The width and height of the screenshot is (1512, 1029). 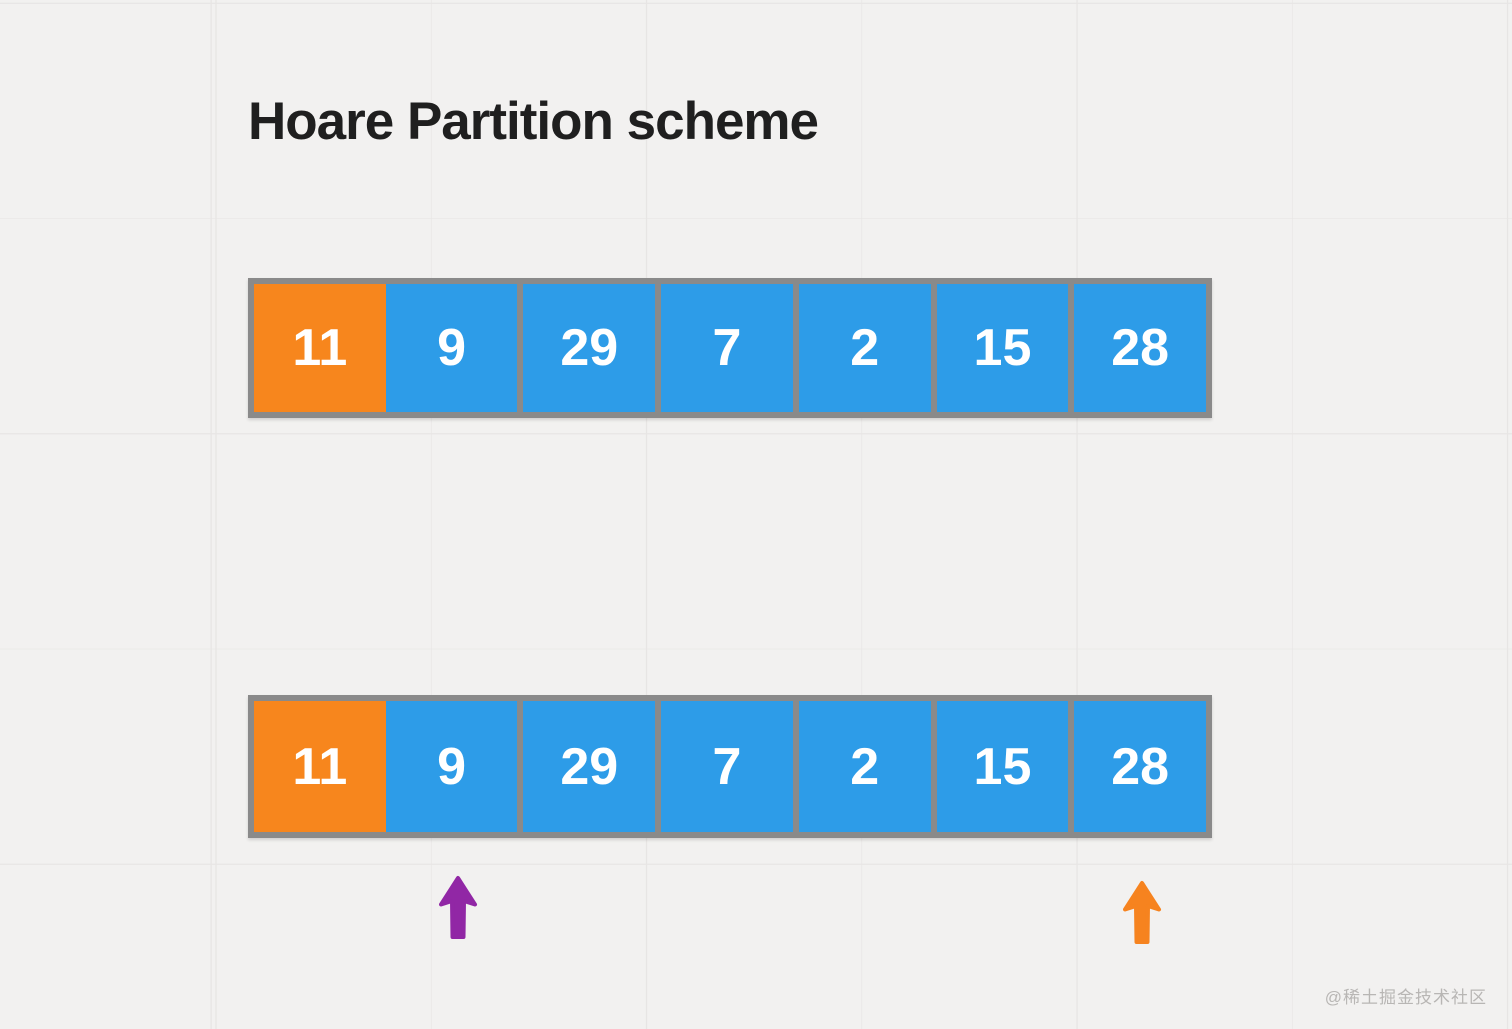 I want to click on array-row-initial: 11 9 29 7 2 15 28, so click(x=730, y=348).